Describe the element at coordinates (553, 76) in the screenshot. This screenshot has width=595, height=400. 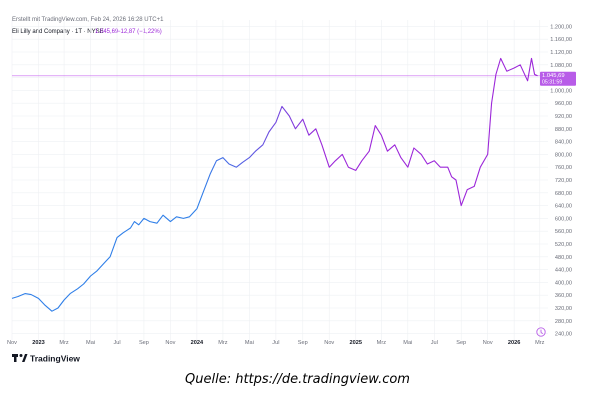
I see `price-tag-value: 1.045,69` at that location.